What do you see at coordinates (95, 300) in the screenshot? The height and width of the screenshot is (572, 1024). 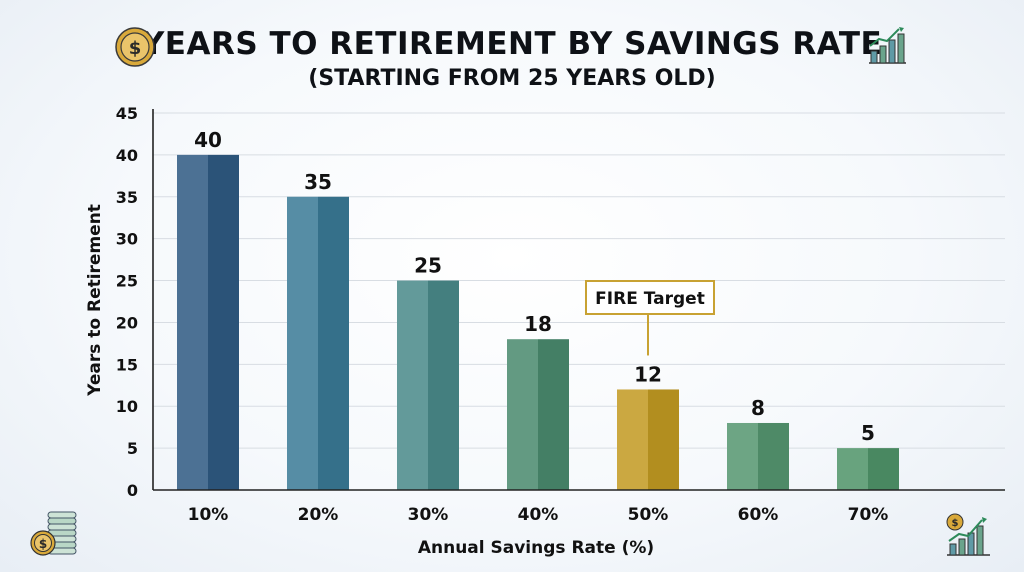 I see `y-axis-label: Years to Retirement` at bounding box center [95, 300].